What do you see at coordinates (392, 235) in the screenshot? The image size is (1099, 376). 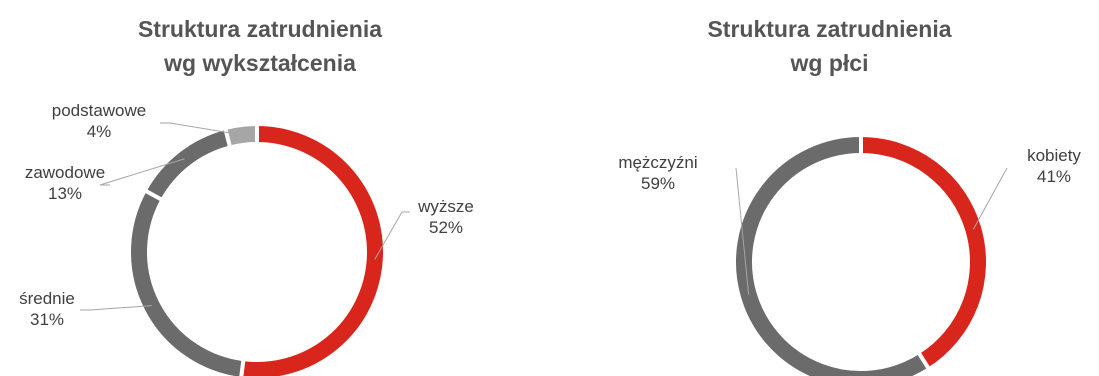 I see `leader-line-wyzsze` at bounding box center [392, 235].